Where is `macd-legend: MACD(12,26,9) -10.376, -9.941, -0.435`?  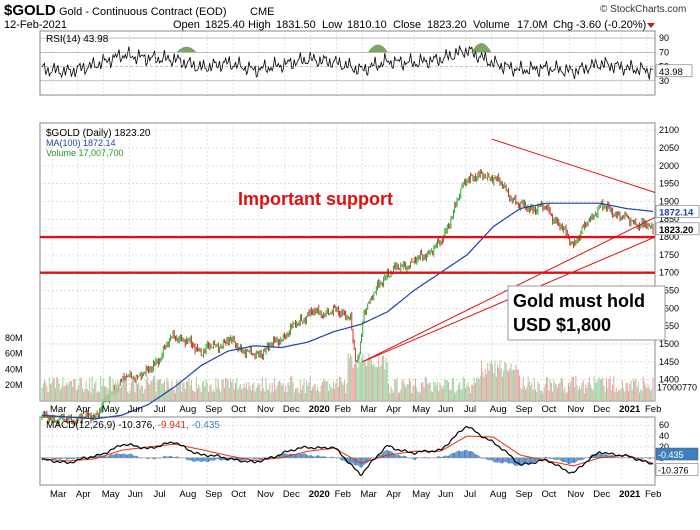
macd-legend: MACD(12,26,9) -10.376, -9.941, -0.435 is located at coordinates (133, 425).